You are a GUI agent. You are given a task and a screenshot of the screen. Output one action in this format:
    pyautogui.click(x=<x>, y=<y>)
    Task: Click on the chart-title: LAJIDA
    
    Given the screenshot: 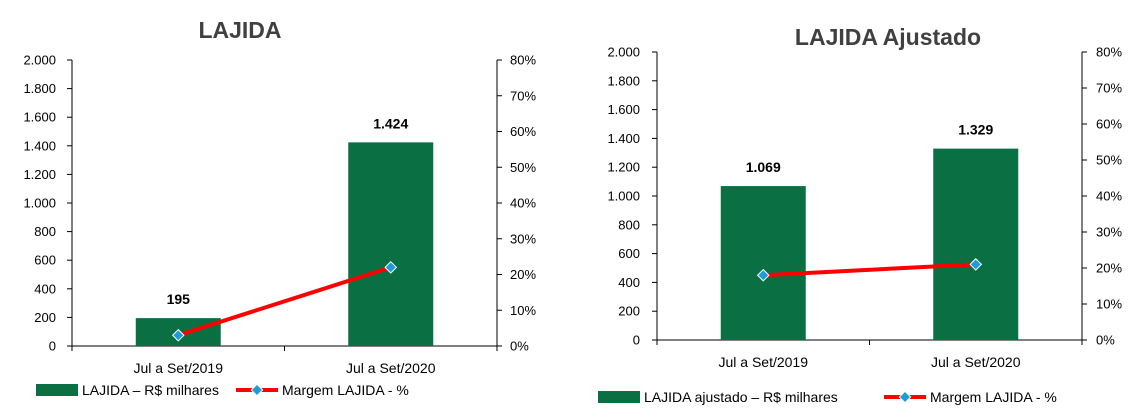 What is the action you would take?
    pyautogui.click(x=239, y=30)
    